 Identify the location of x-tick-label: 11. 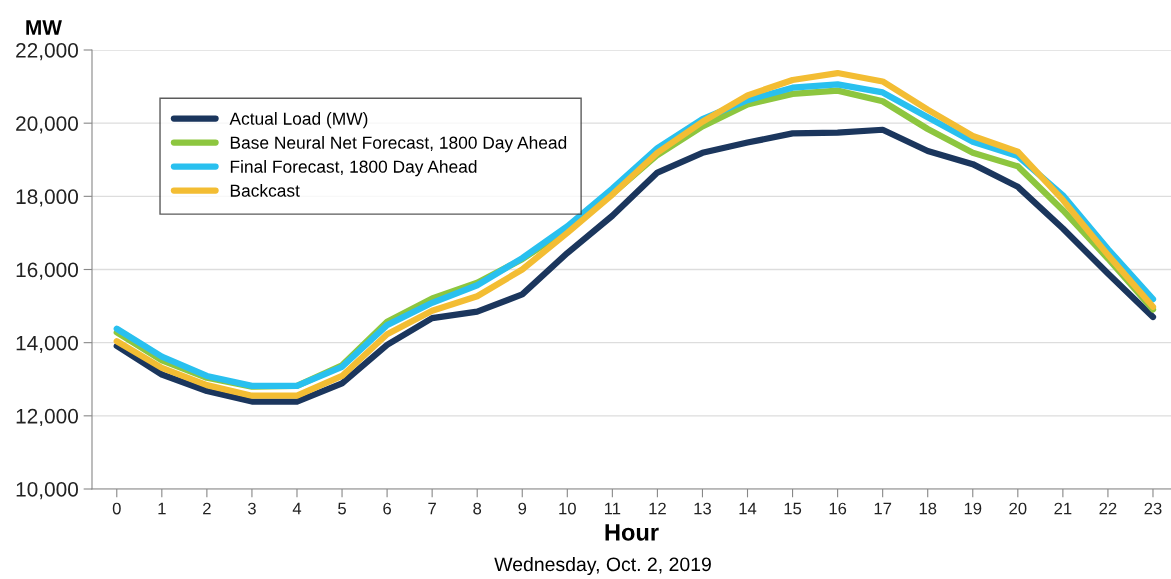
(612, 508).